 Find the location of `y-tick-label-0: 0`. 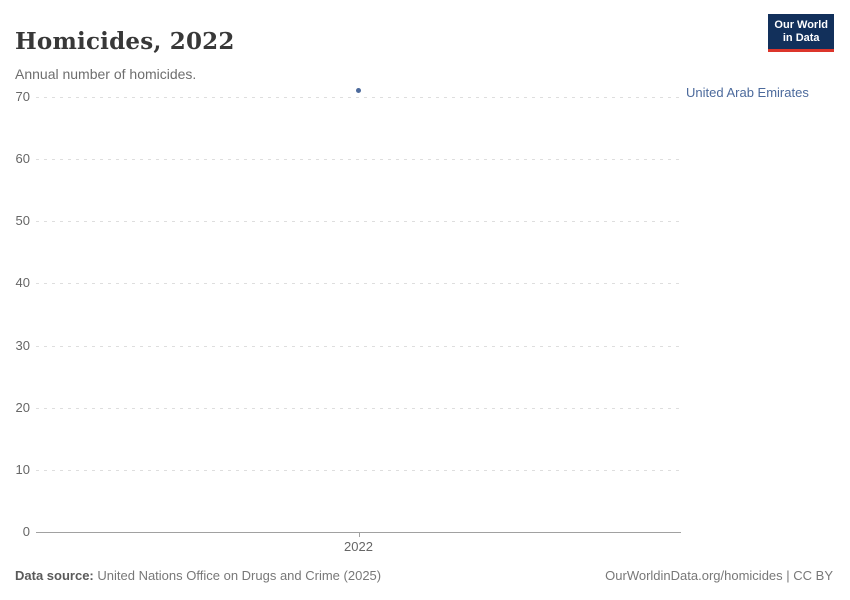

y-tick-label-0: 0 is located at coordinates (26, 531).